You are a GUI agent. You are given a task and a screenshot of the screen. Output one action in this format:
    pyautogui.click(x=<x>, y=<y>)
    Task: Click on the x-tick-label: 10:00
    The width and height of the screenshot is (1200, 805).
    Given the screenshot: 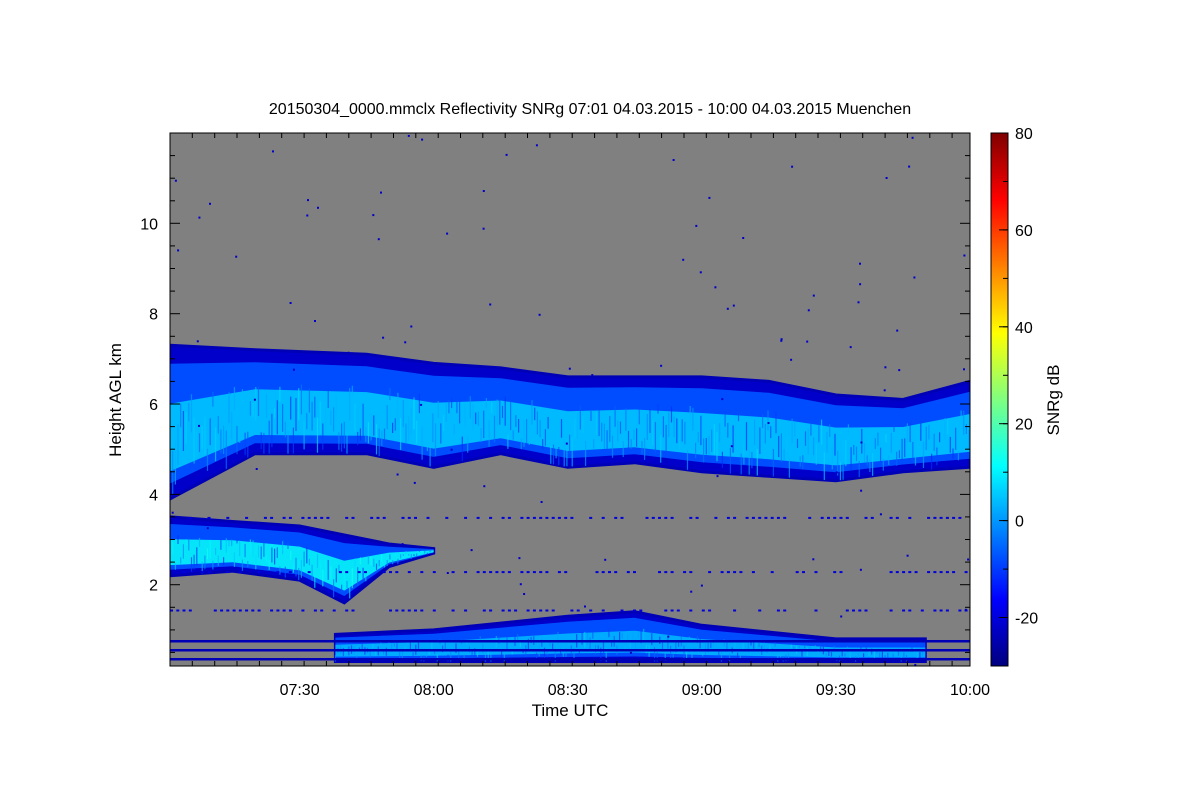 What is the action you would take?
    pyautogui.click(x=970, y=690)
    